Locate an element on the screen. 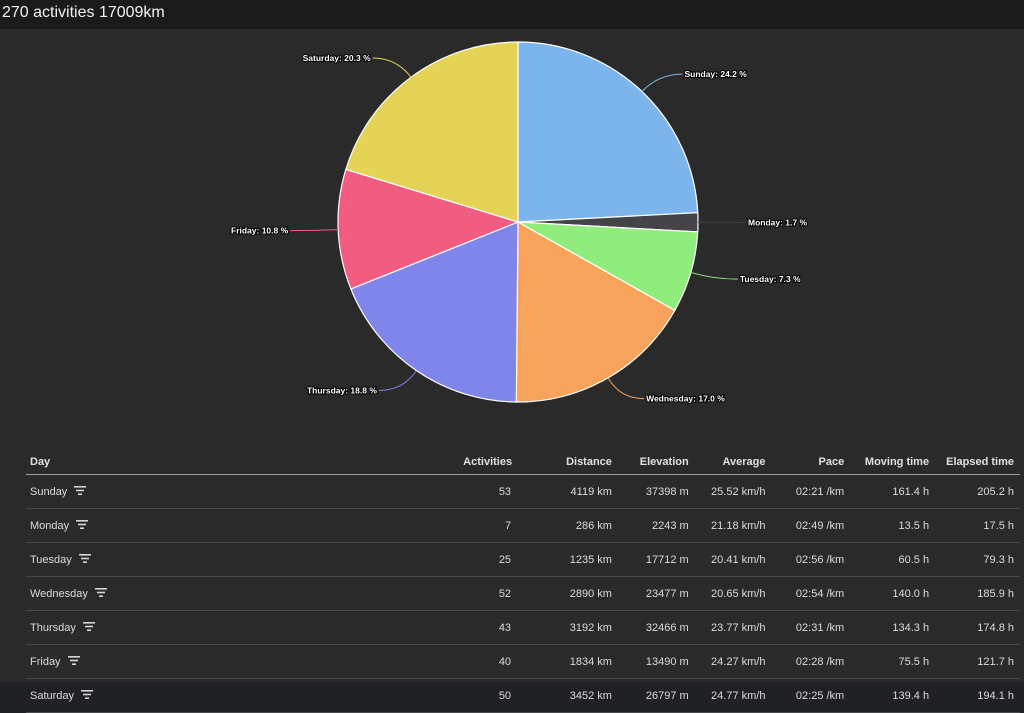  cell-pace: 02:31 /km is located at coordinates (810, 628).